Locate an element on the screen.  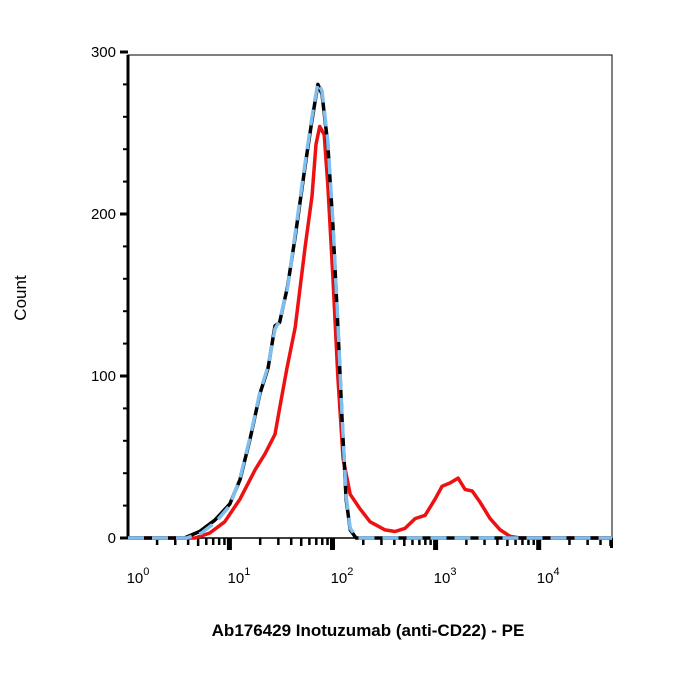
x-tick-label: 10⁴ is located at coordinates (548, 576).